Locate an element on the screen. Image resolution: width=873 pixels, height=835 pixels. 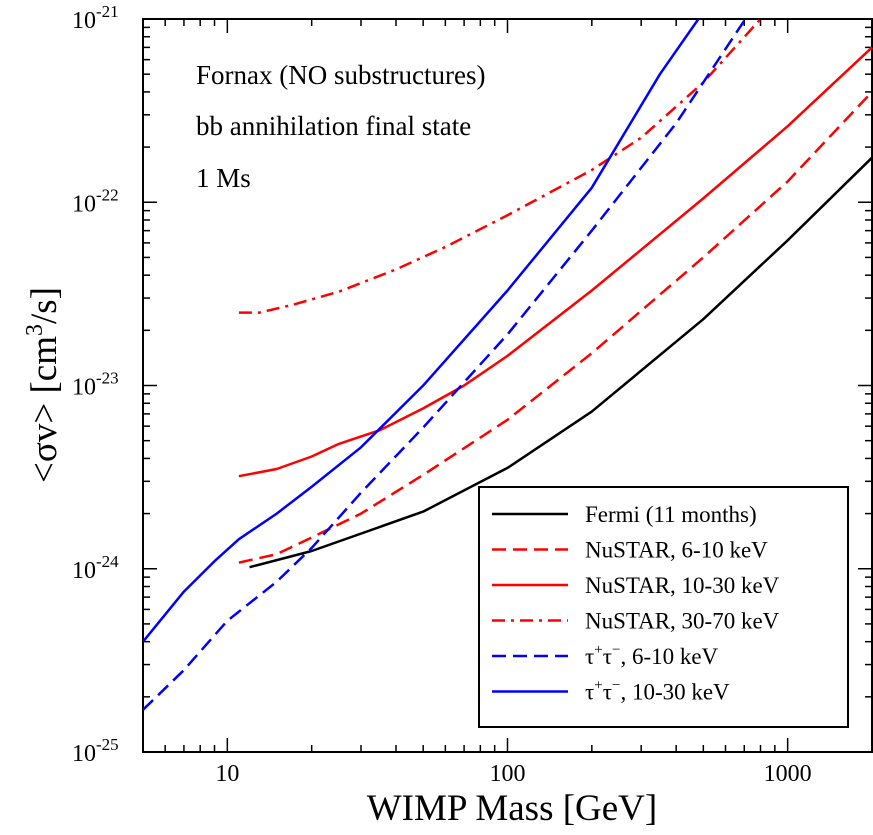
x-tick-label: 10 is located at coordinates (227, 774).